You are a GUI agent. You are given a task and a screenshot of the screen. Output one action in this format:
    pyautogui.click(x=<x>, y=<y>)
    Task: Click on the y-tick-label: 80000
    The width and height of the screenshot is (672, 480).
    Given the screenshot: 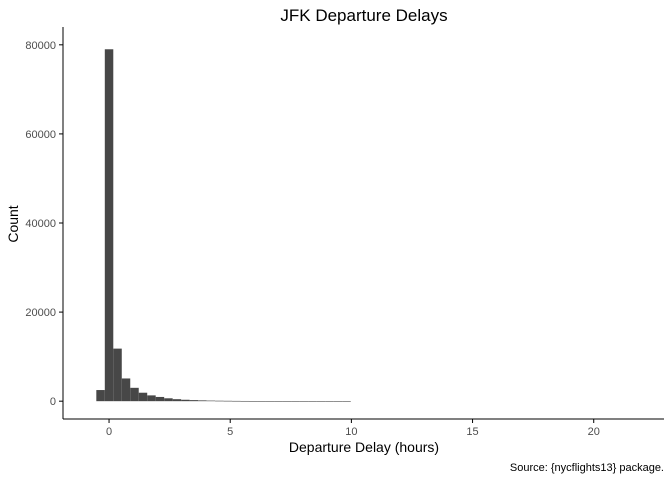 What is the action you would take?
    pyautogui.click(x=40, y=46)
    